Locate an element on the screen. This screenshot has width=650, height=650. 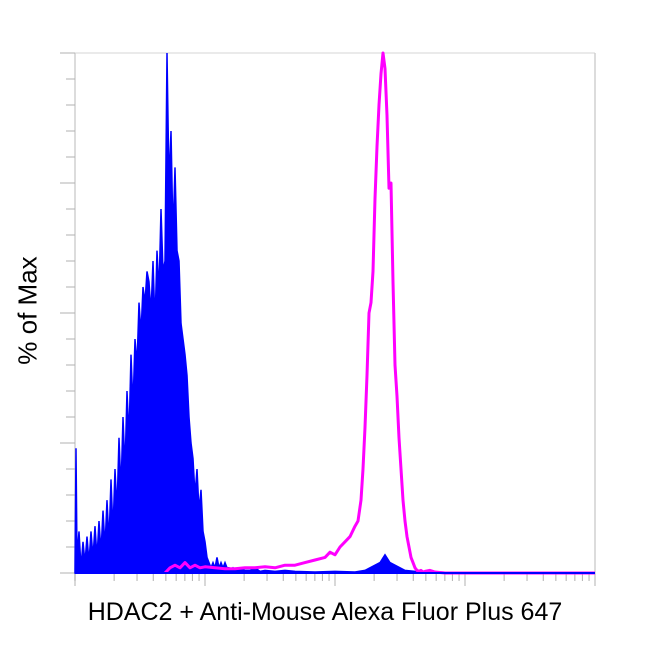
y-axis-label: % of Max is located at coordinates (27, 310).